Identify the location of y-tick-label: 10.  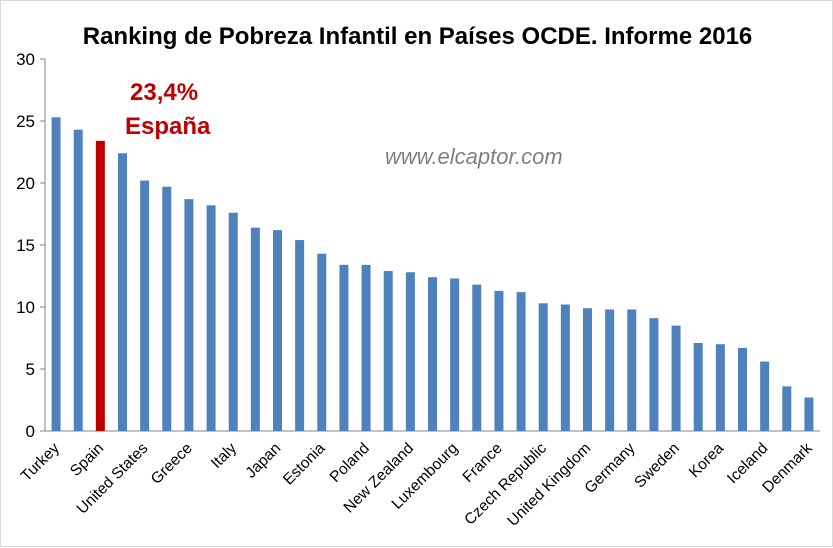
(25, 307).